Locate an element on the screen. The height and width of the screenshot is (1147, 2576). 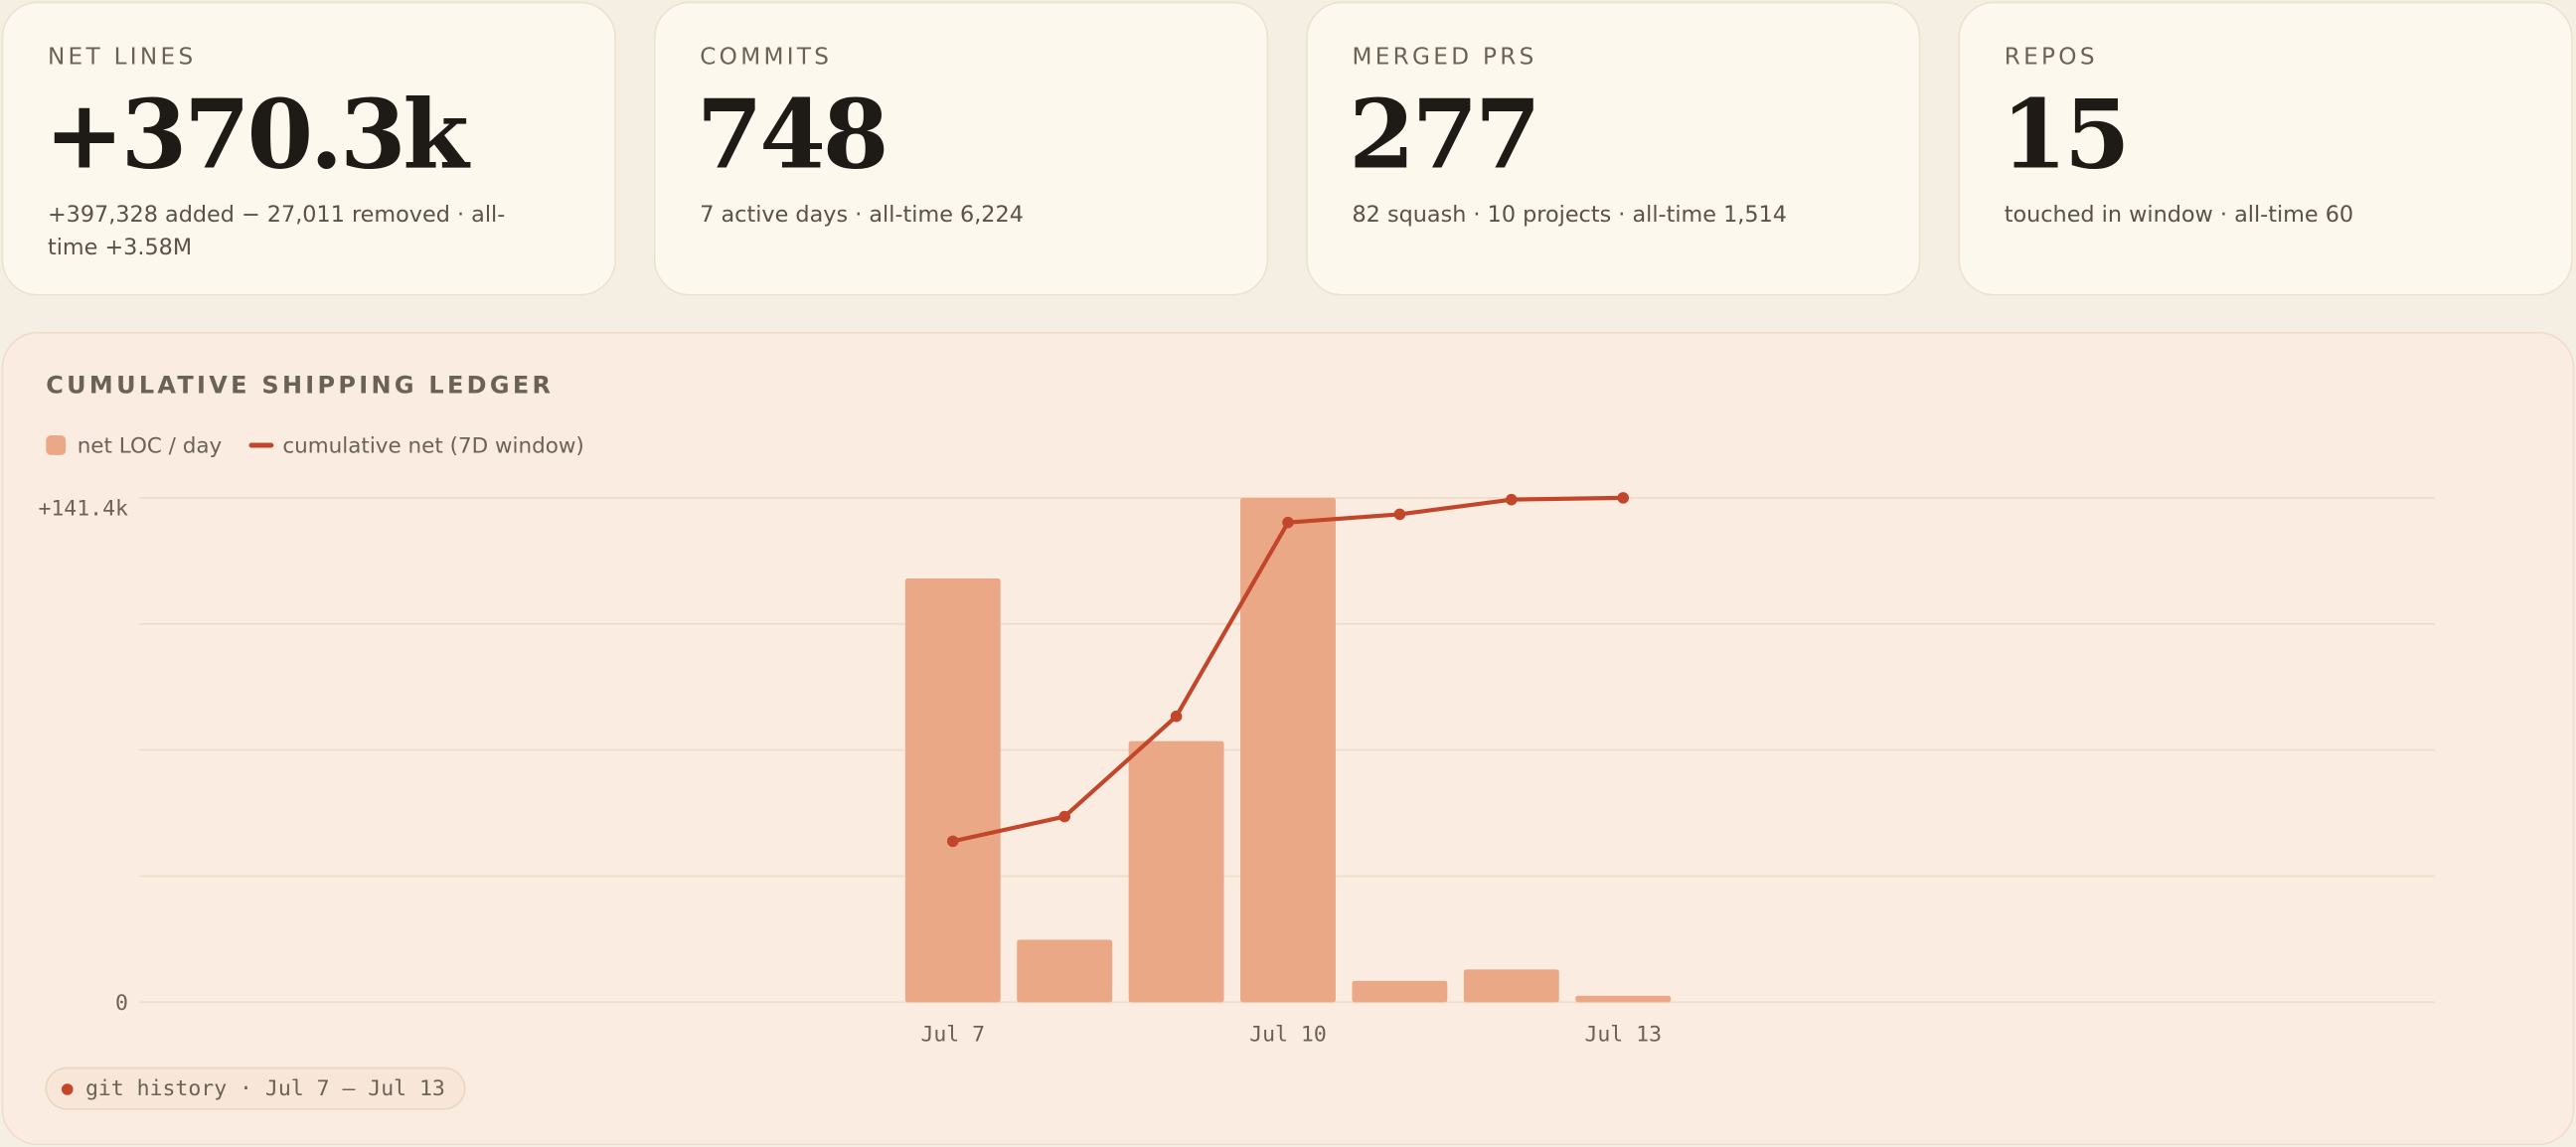
stat-label: MERGED PRS is located at coordinates (1444, 58).